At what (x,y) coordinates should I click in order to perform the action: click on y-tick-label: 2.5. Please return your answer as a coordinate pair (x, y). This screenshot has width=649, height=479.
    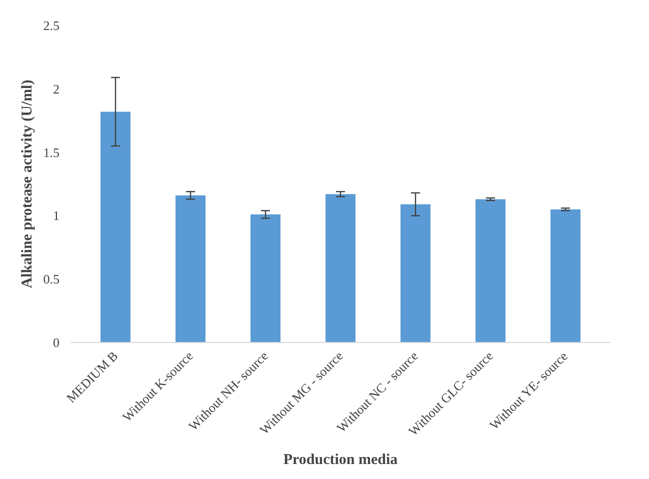
    Looking at the image, I should click on (51, 25).